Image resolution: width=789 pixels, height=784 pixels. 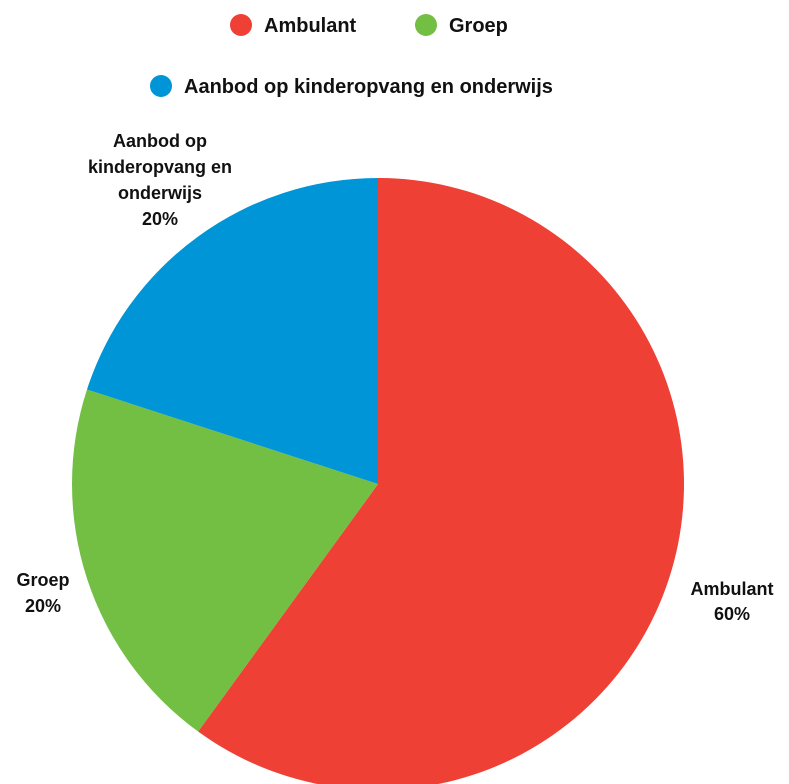 I want to click on legend-label-aanbod: Aanbod op kinderopvang en onderwijs, so click(x=368, y=87).